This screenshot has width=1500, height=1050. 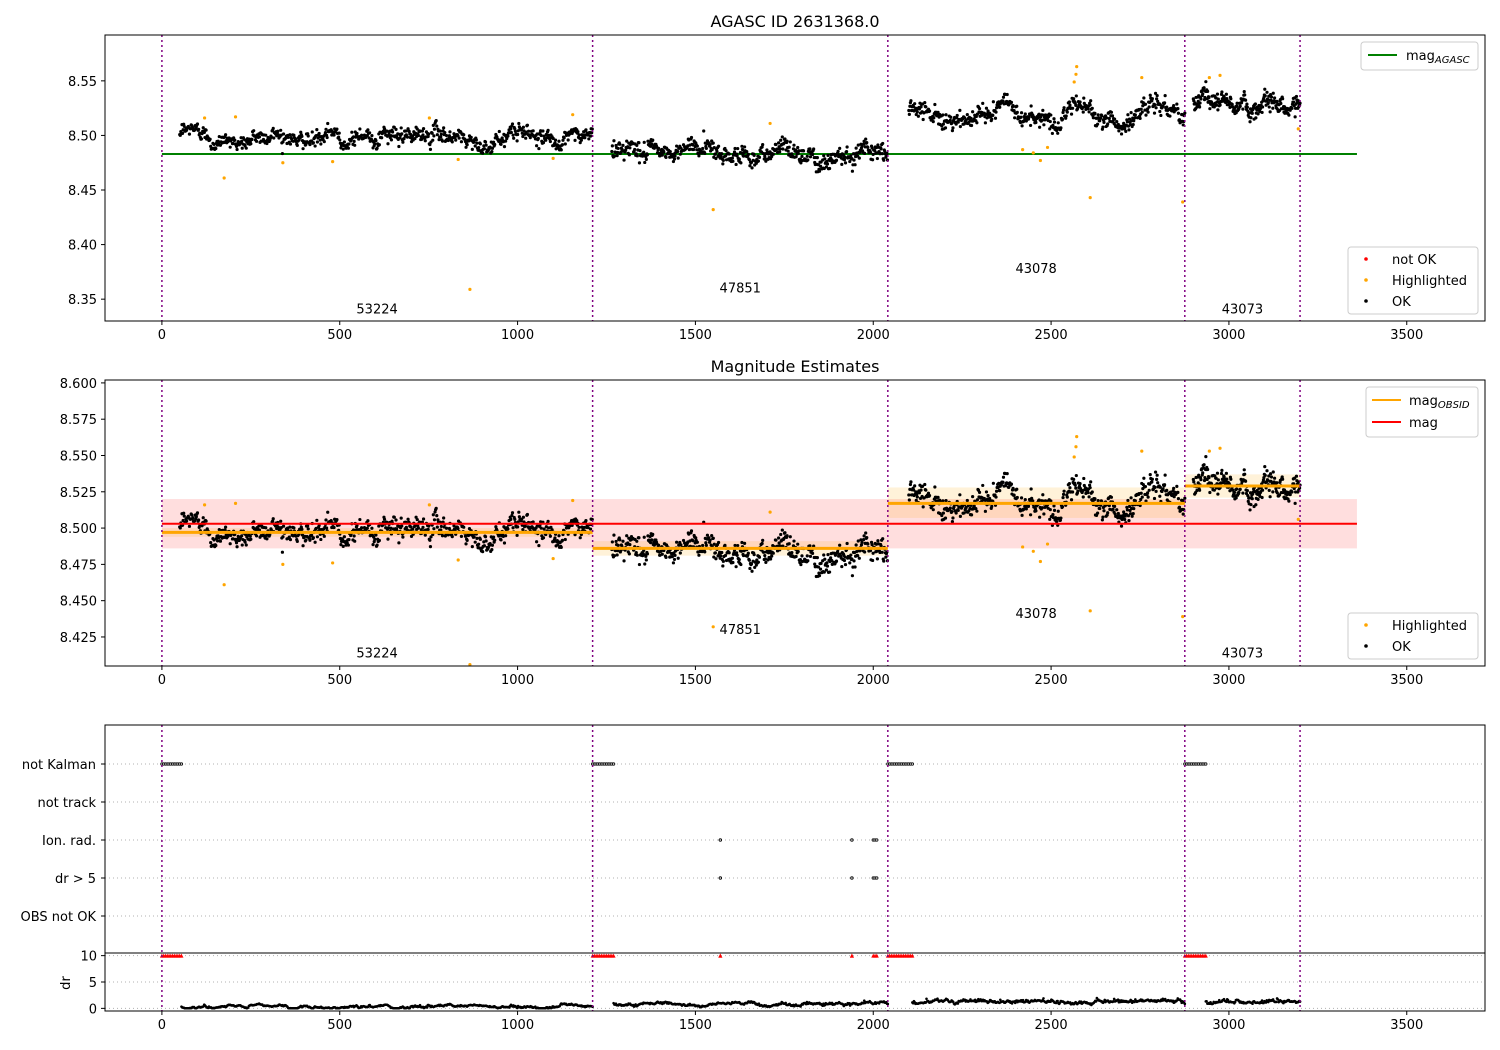 What do you see at coordinates (427, 1007) in the screenshot?
I see `dr-point` at bounding box center [427, 1007].